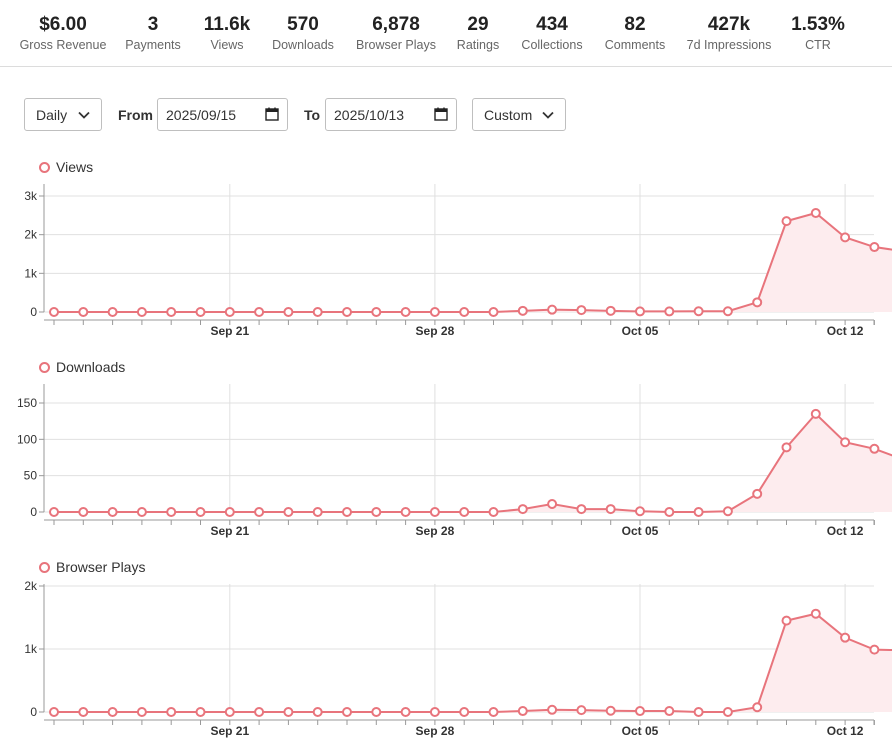  I want to click on y-tick-label: 2k, so click(31, 235).